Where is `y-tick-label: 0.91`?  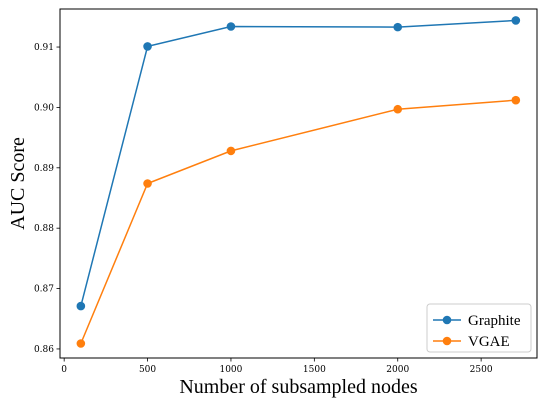
y-tick-label: 0.91 is located at coordinates (44, 48).